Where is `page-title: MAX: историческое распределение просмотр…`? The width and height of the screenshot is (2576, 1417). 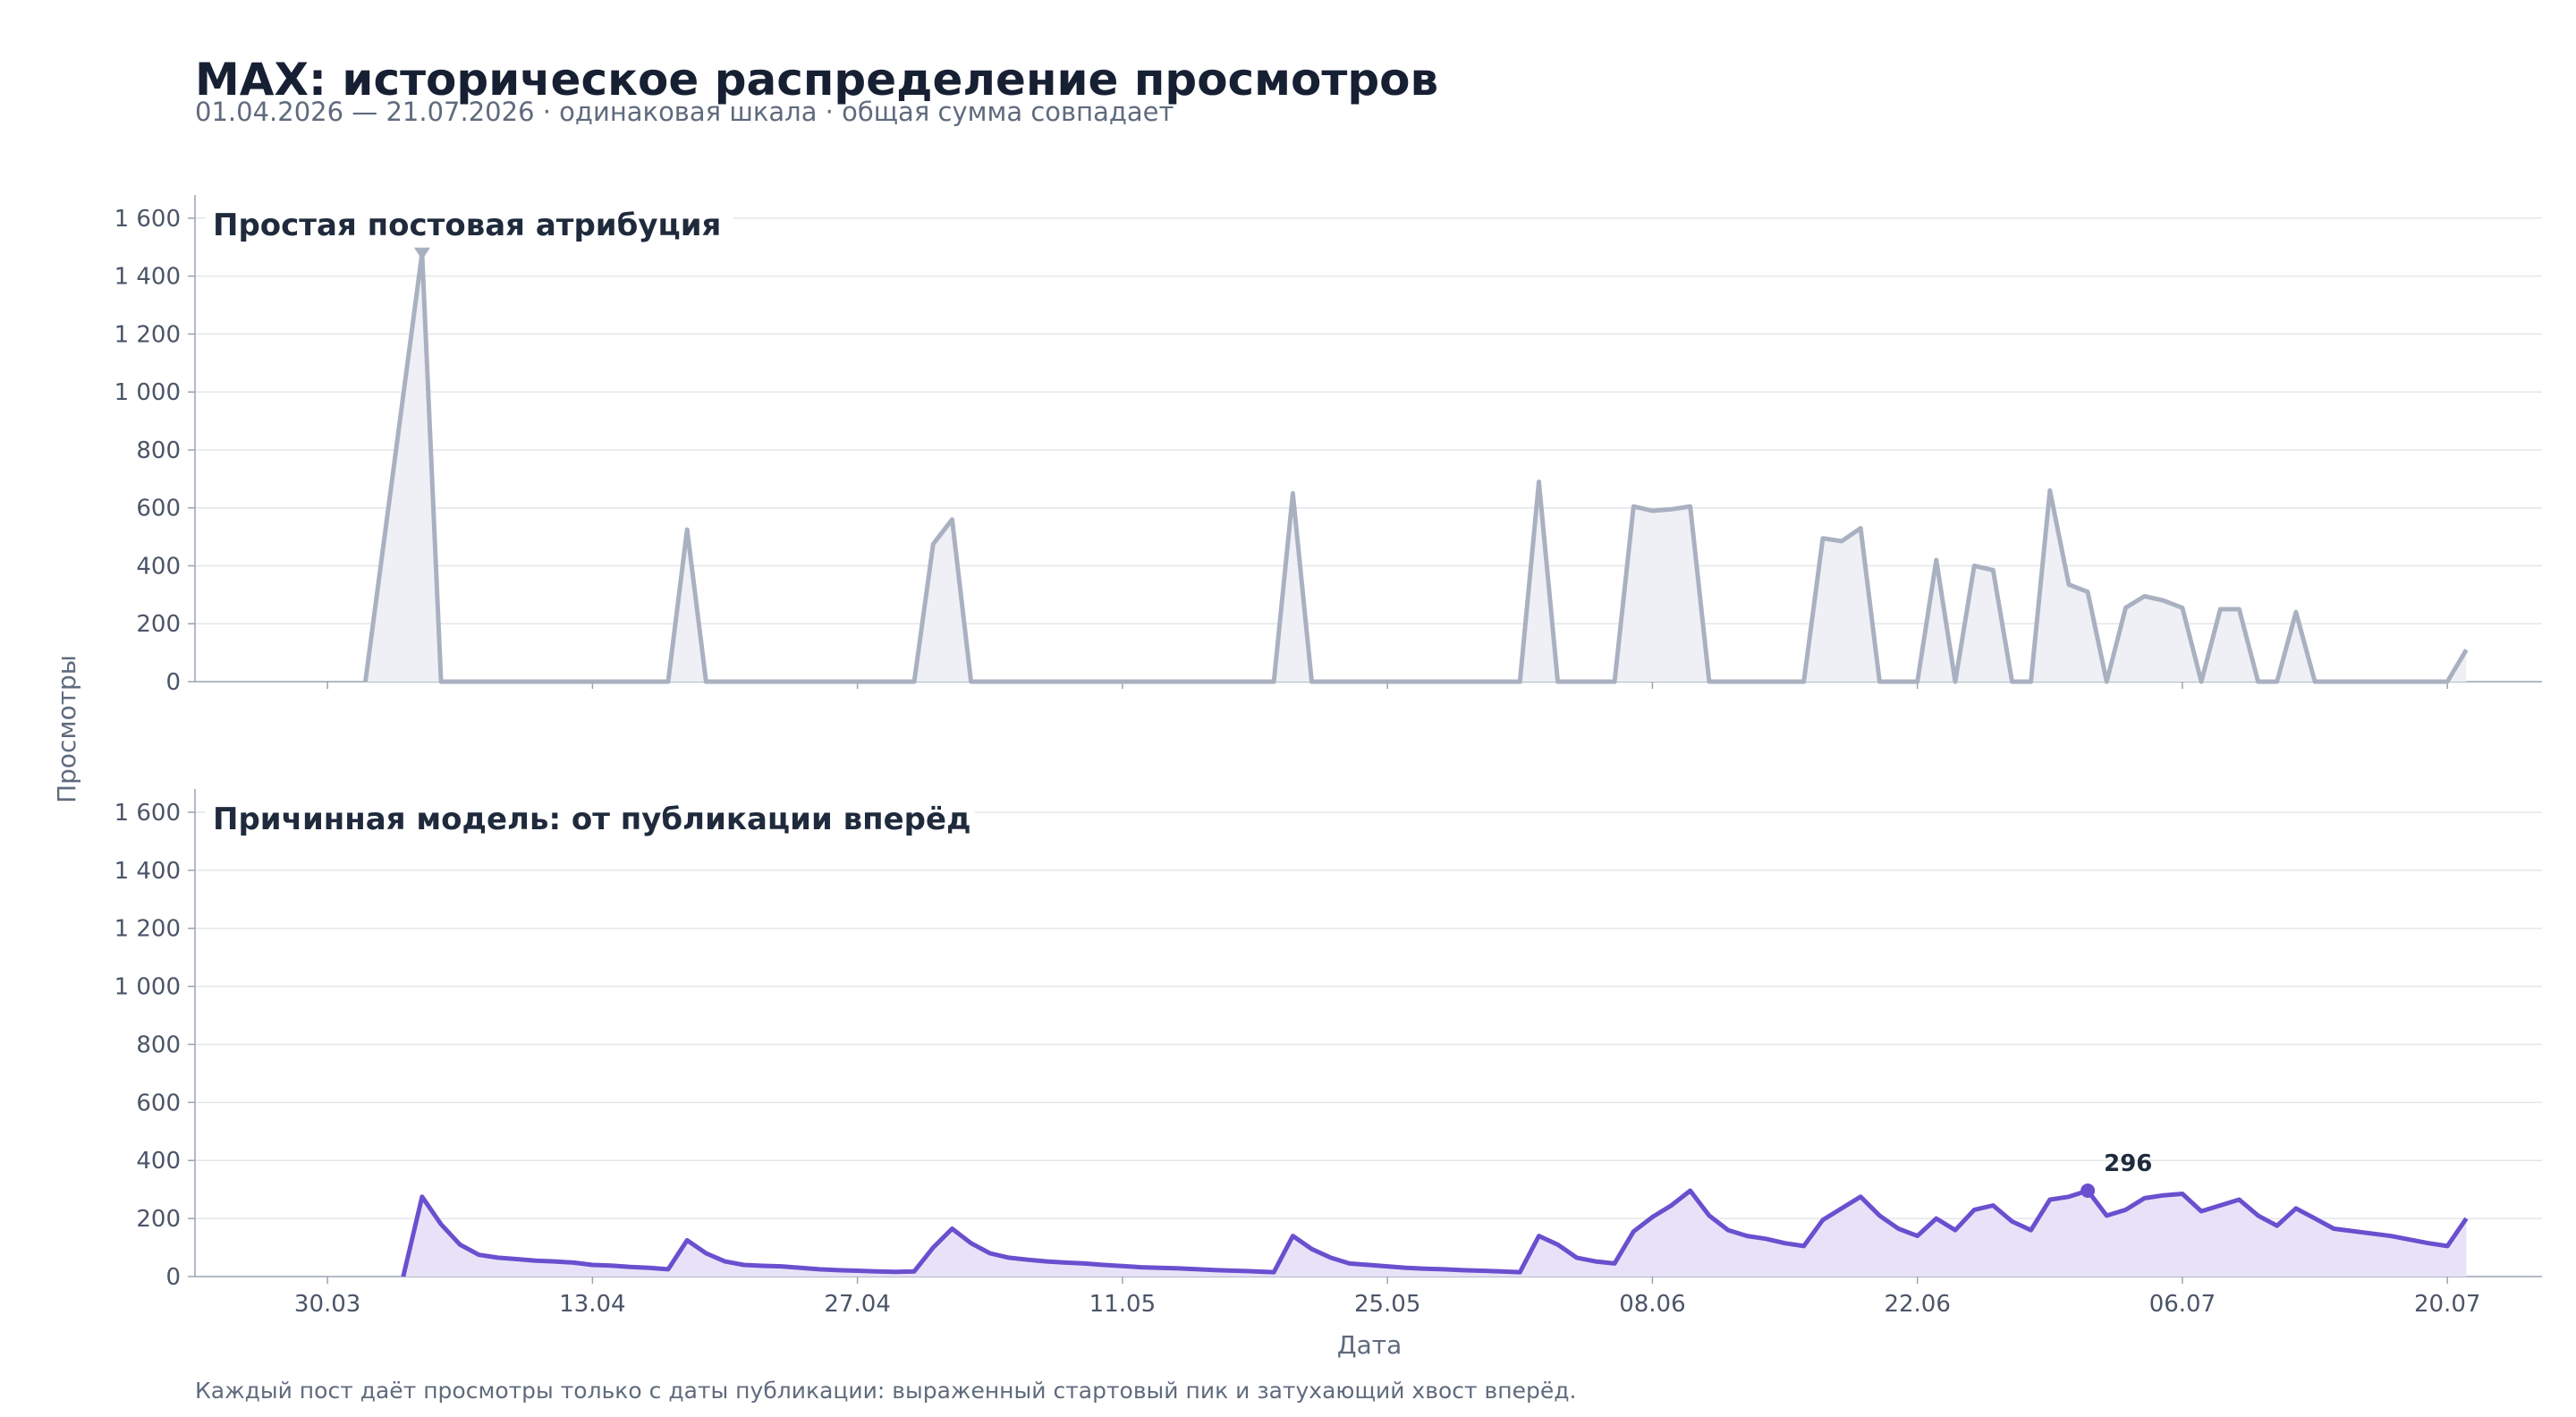
page-title: MAX: историческое распределение просмотр… is located at coordinates (817, 80).